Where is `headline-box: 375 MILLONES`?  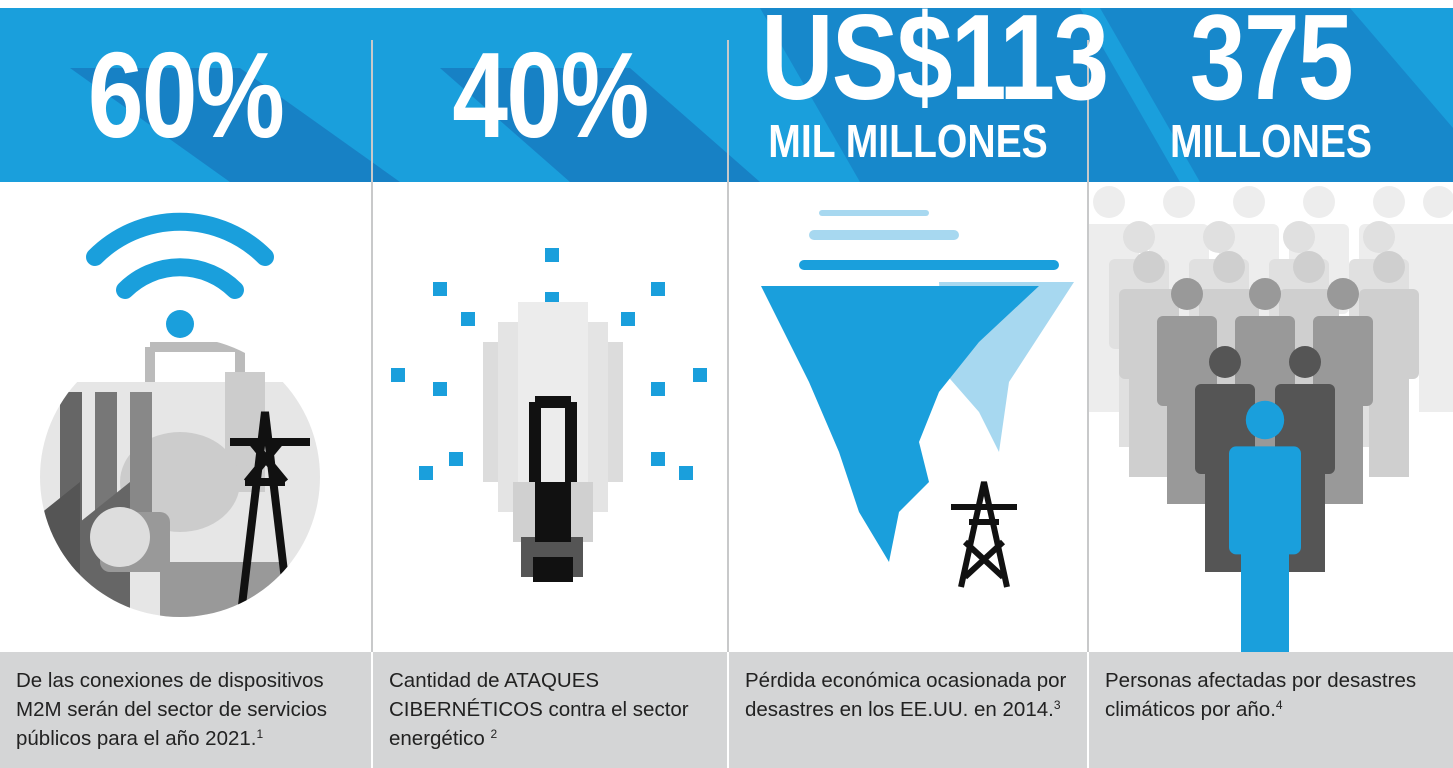 headline-box: 375 MILLONES is located at coordinates (1271, 91).